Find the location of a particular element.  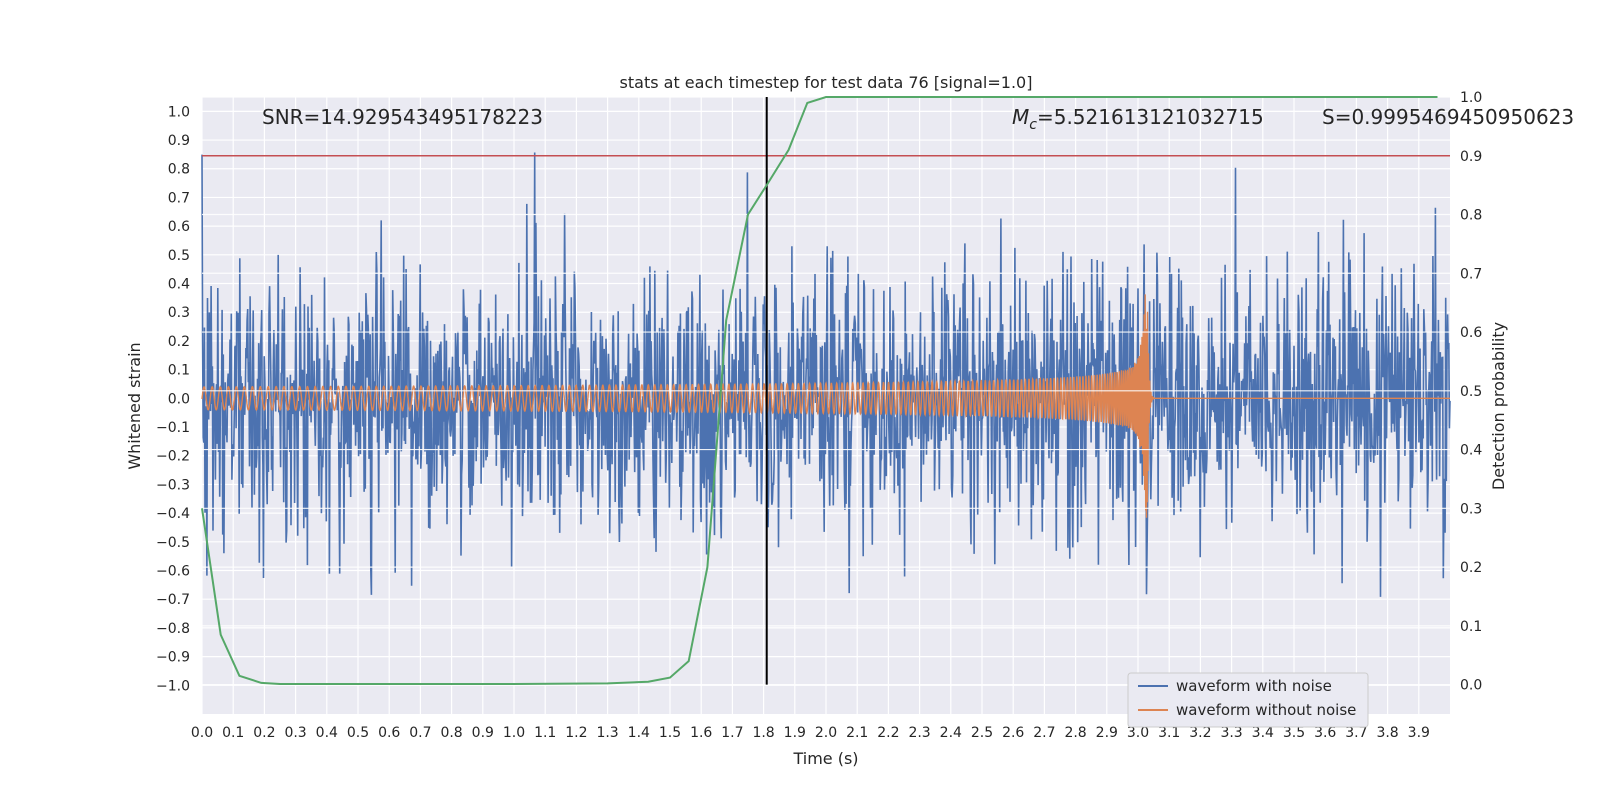

legend-label-clean: waveform without noise is located at coordinates (1266, 710).